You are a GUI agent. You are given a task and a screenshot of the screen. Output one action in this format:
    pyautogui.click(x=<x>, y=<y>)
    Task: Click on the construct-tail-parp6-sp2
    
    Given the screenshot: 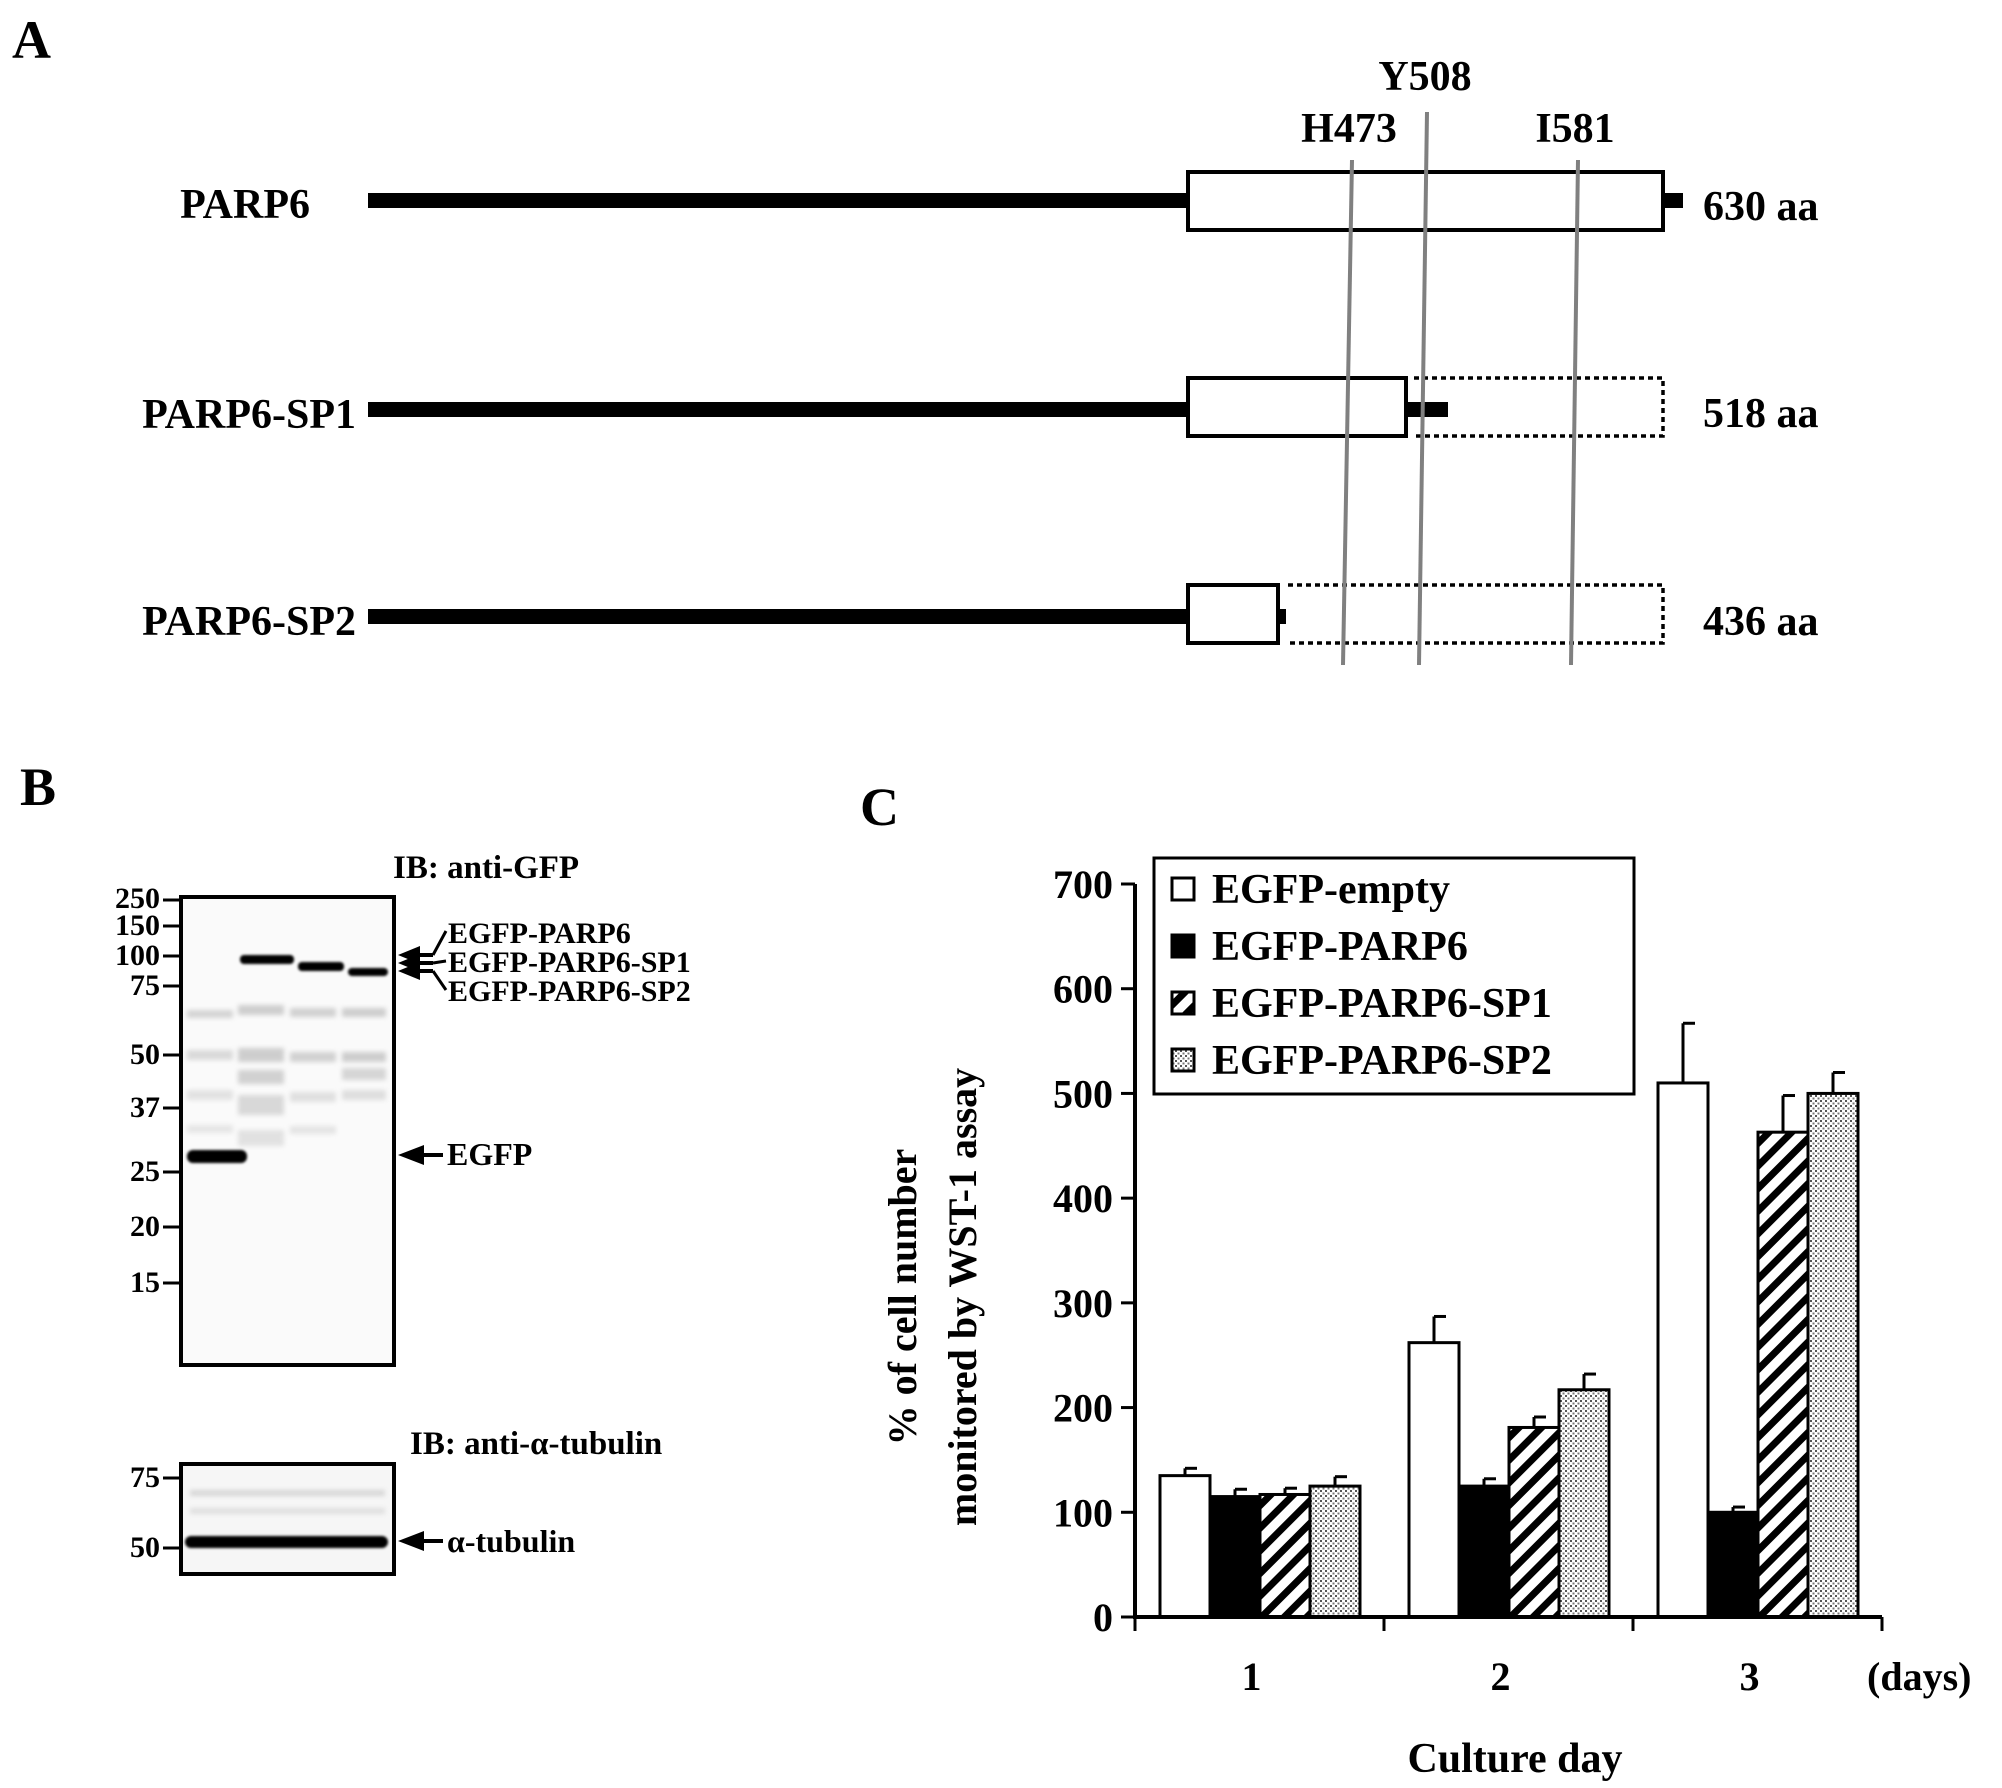 What is the action you would take?
    pyautogui.click(x=1282, y=616)
    